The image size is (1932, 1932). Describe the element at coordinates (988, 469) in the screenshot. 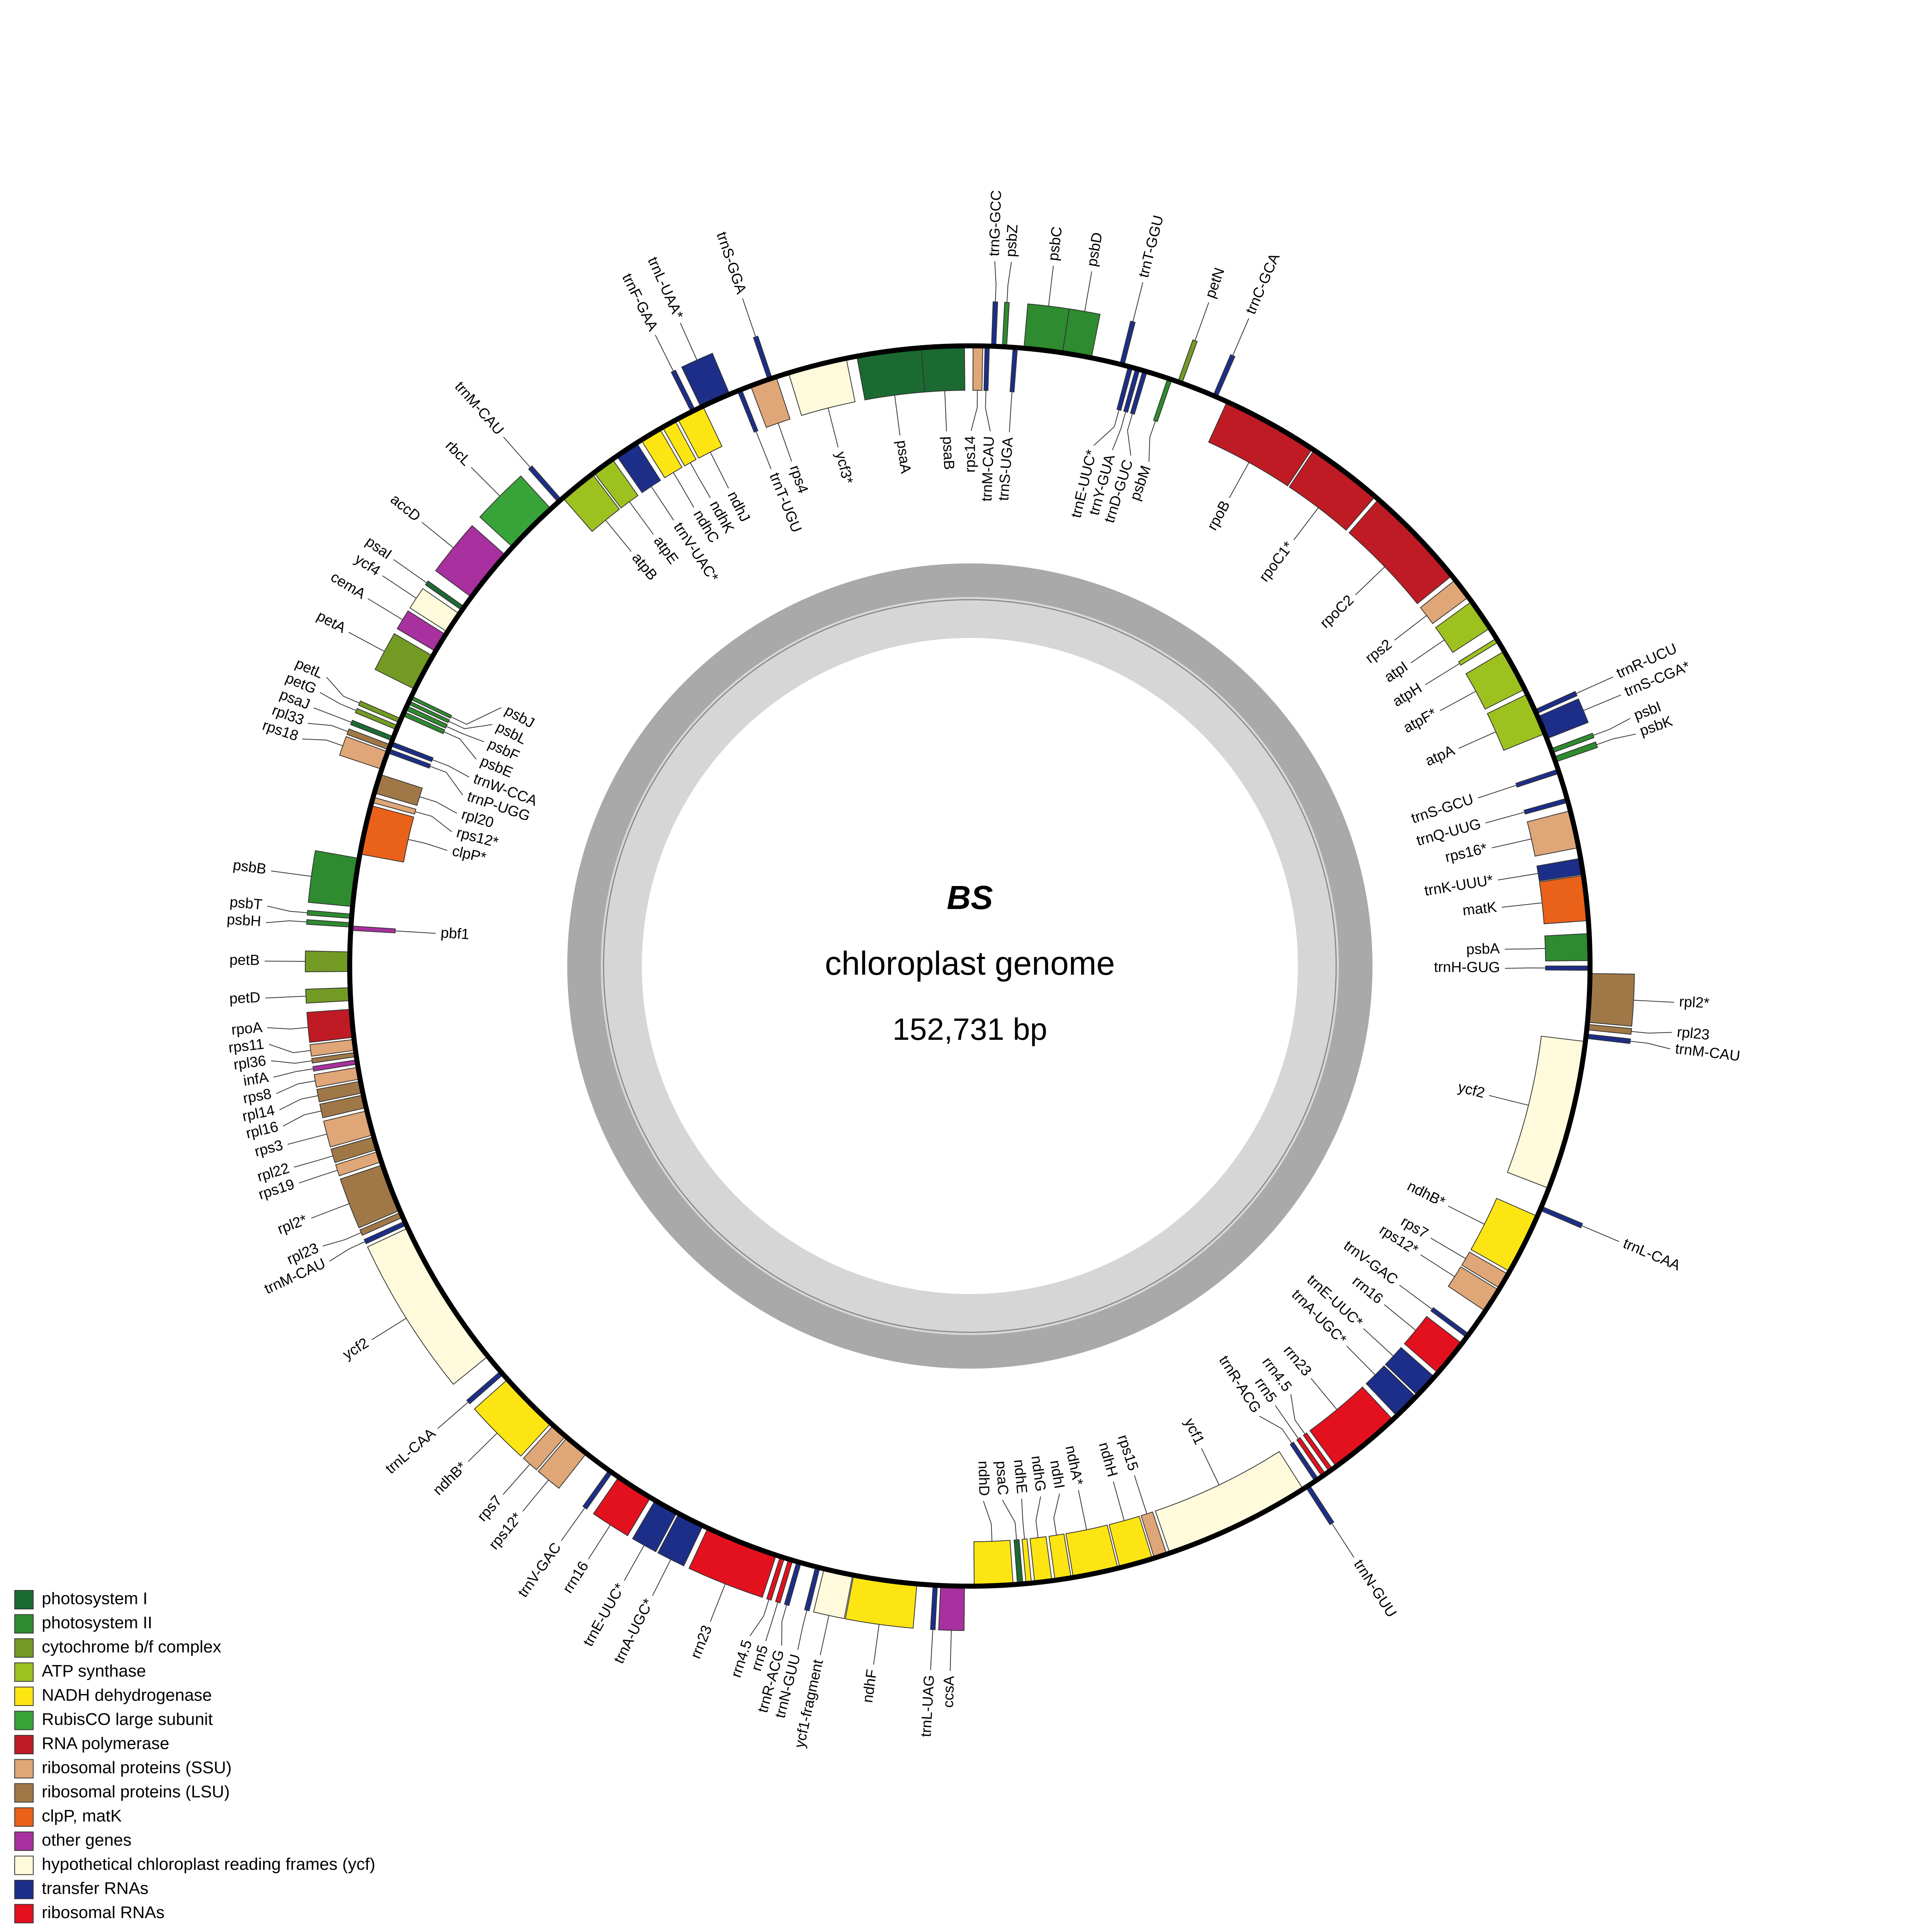

I see `gene-label: trnM-CAU` at that location.